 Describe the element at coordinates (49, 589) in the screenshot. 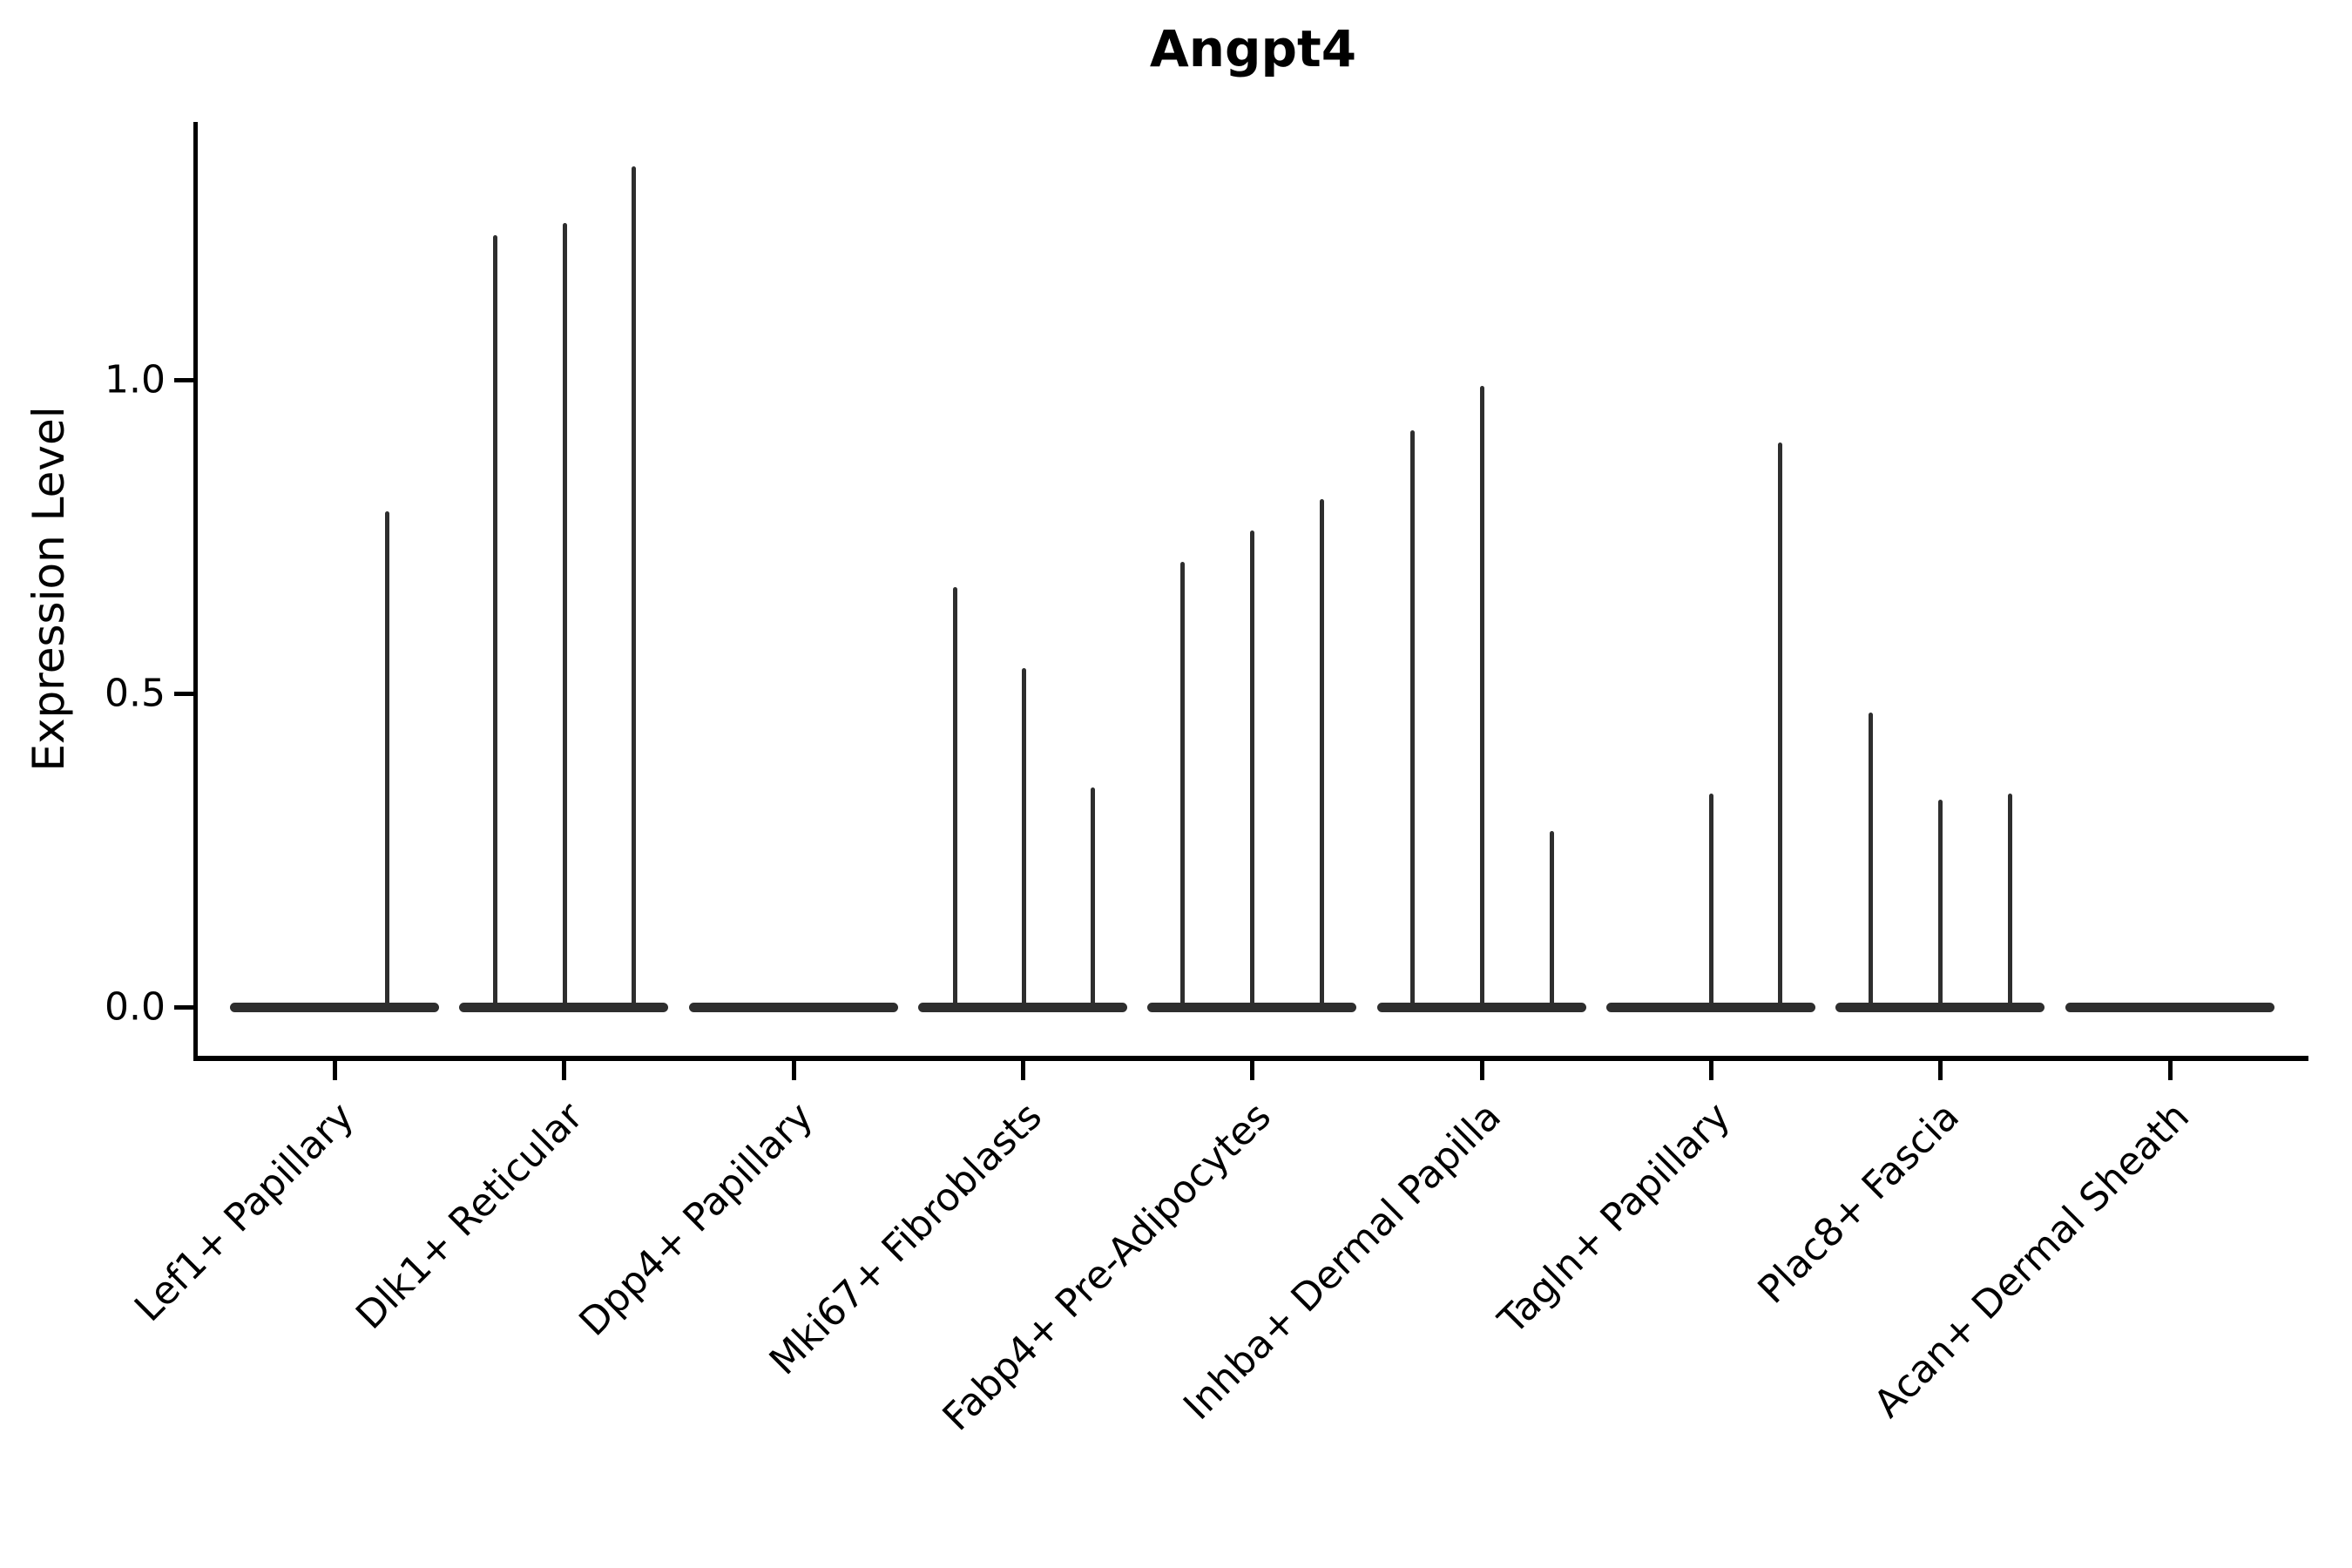

I see `y-axis-label: Expression Level` at that location.